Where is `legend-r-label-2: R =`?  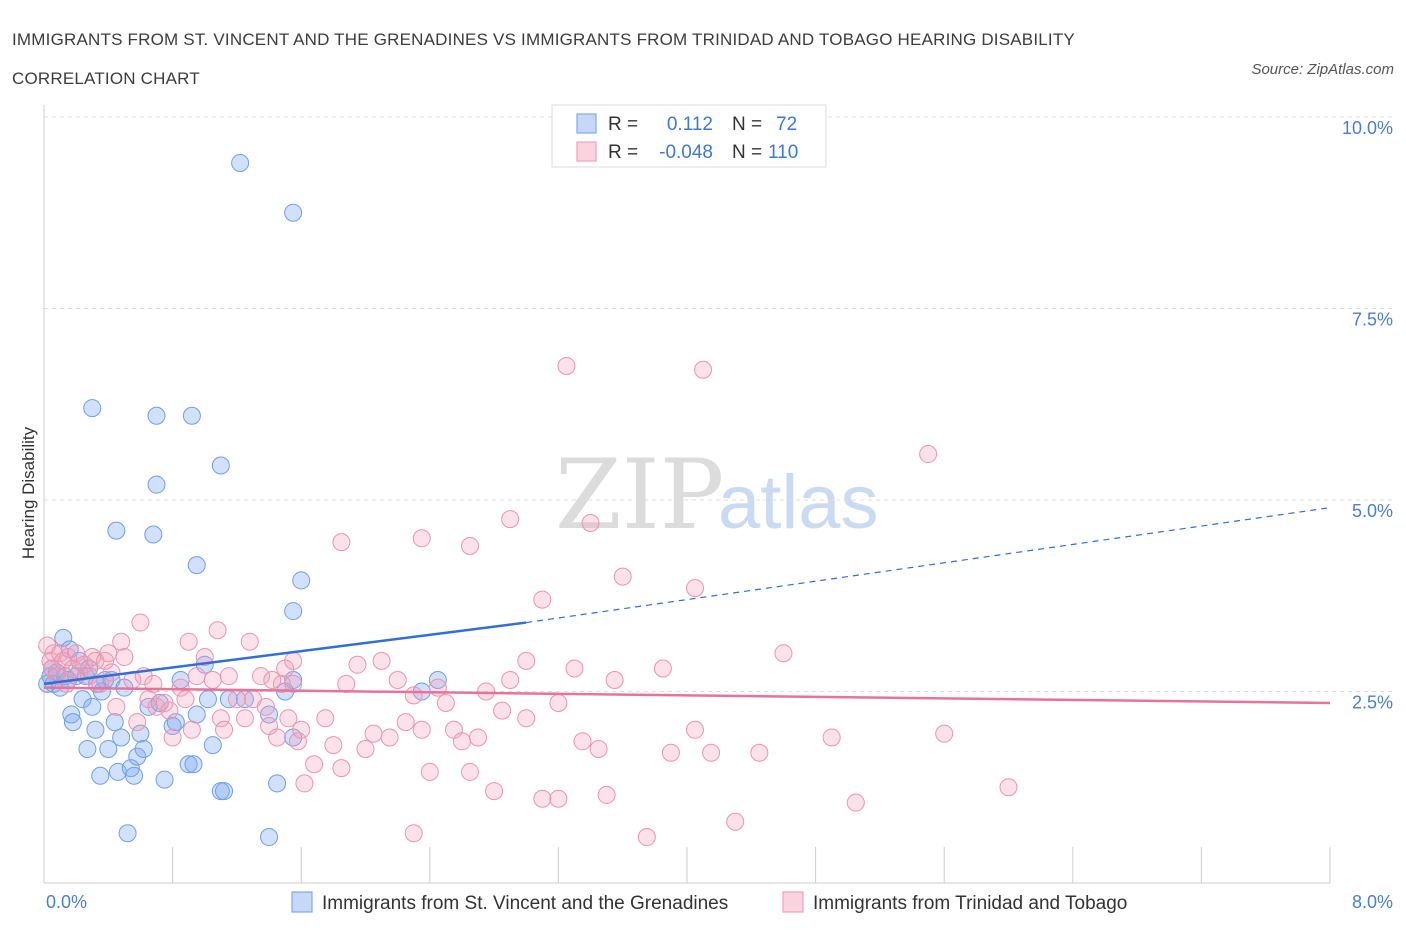 legend-r-label-2: R = is located at coordinates (623, 152).